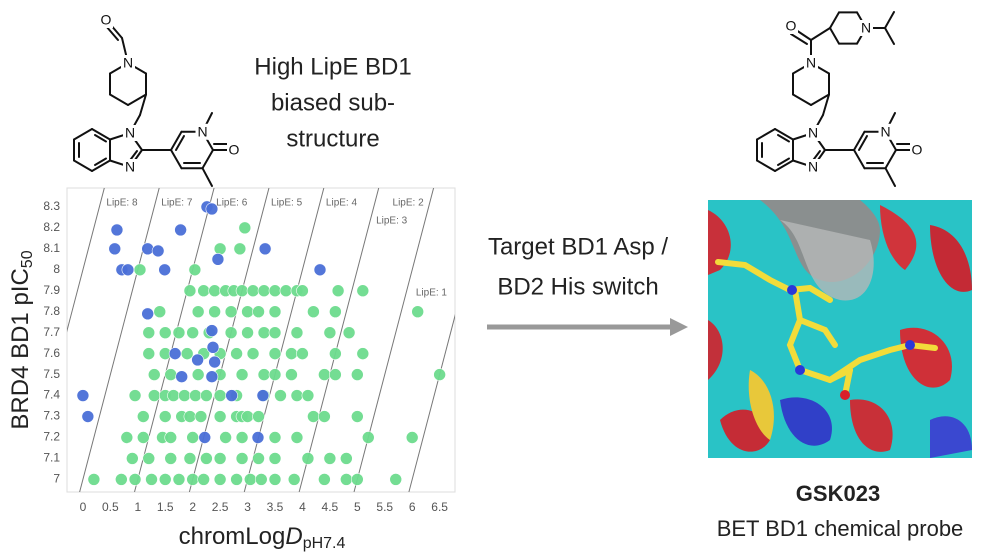 This screenshot has height=554, width=996. What do you see at coordinates (220, 507) in the screenshot?
I see `x-tick-label: 2.5` at bounding box center [220, 507].